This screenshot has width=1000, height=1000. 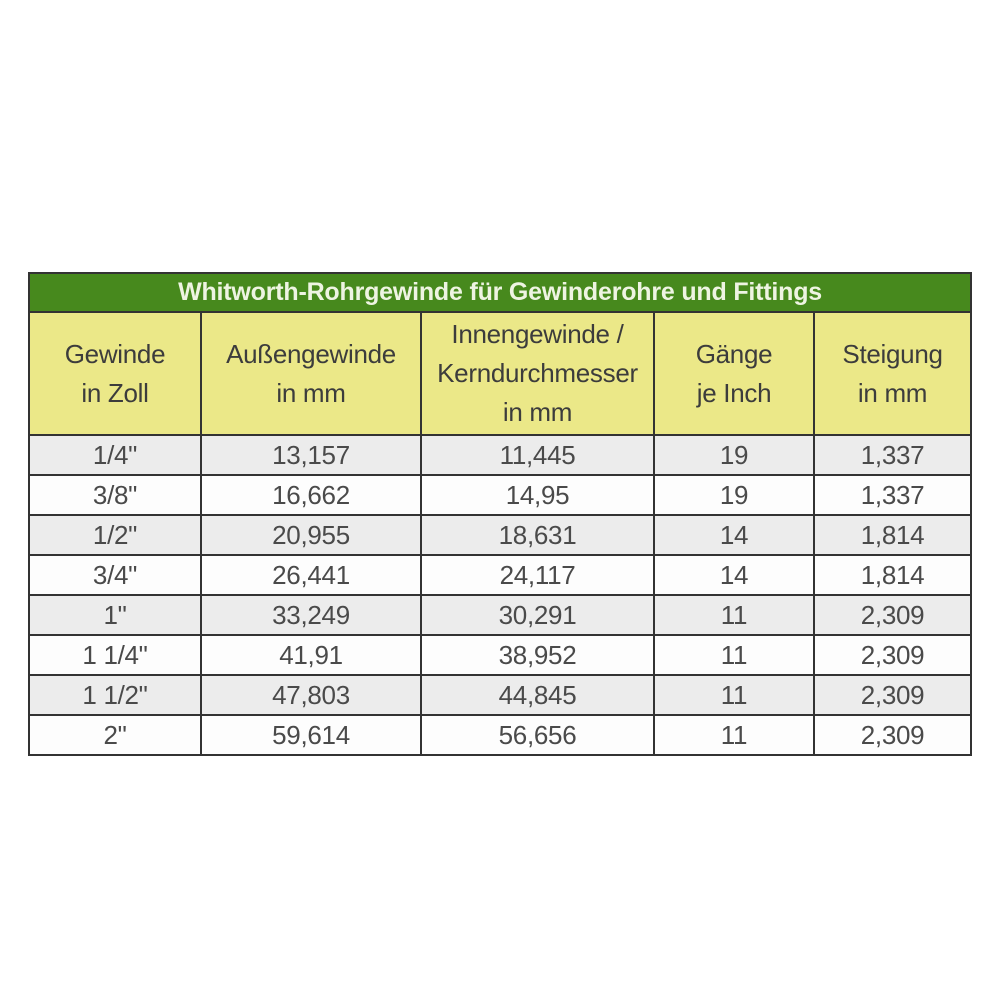 I want to click on column-header-0: Gewinde in Zoll, so click(x=115, y=373).